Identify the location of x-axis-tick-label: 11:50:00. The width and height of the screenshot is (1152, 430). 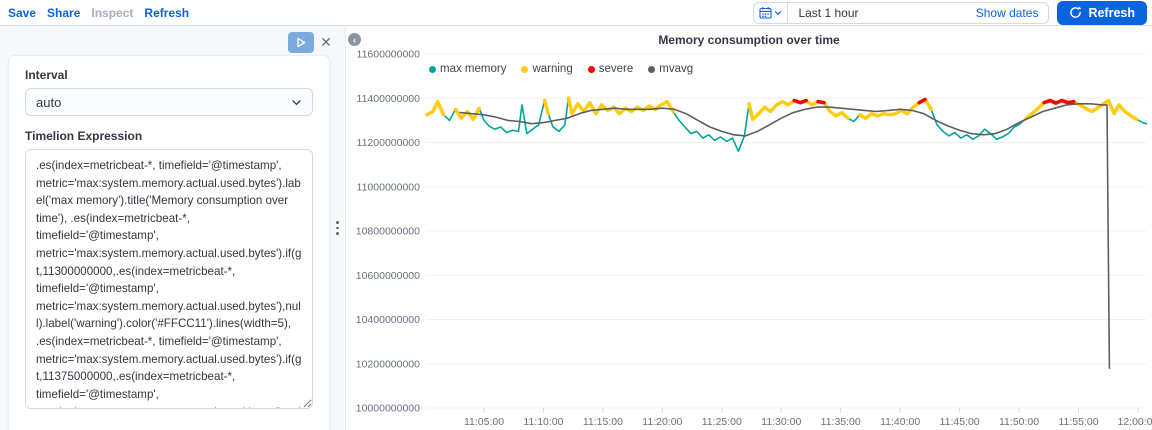
(1019, 422).